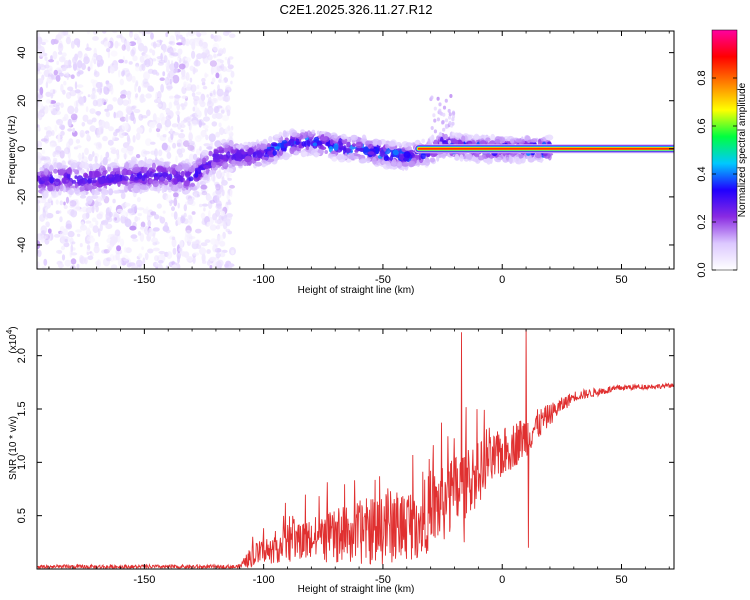 This screenshot has width=750, height=600. I want to click on colorbar-tick-label: 0.2, so click(702, 221).